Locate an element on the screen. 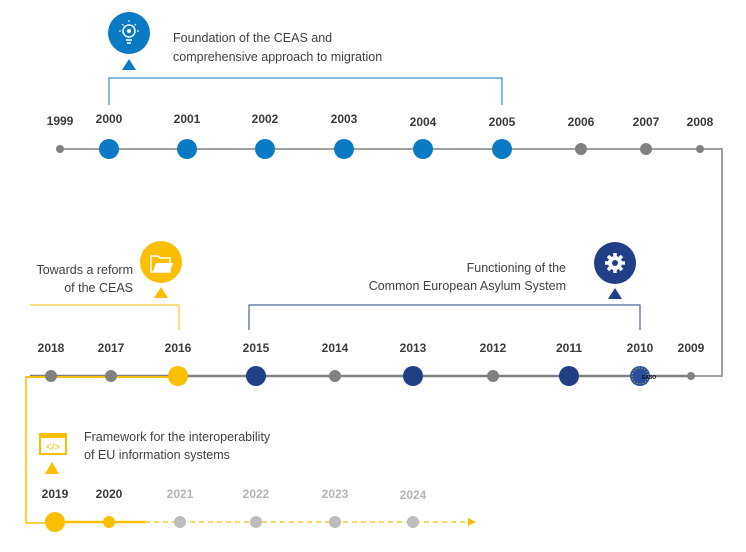 The height and width of the screenshot is (552, 746). timeline-node-2017 is located at coordinates (111, 376).